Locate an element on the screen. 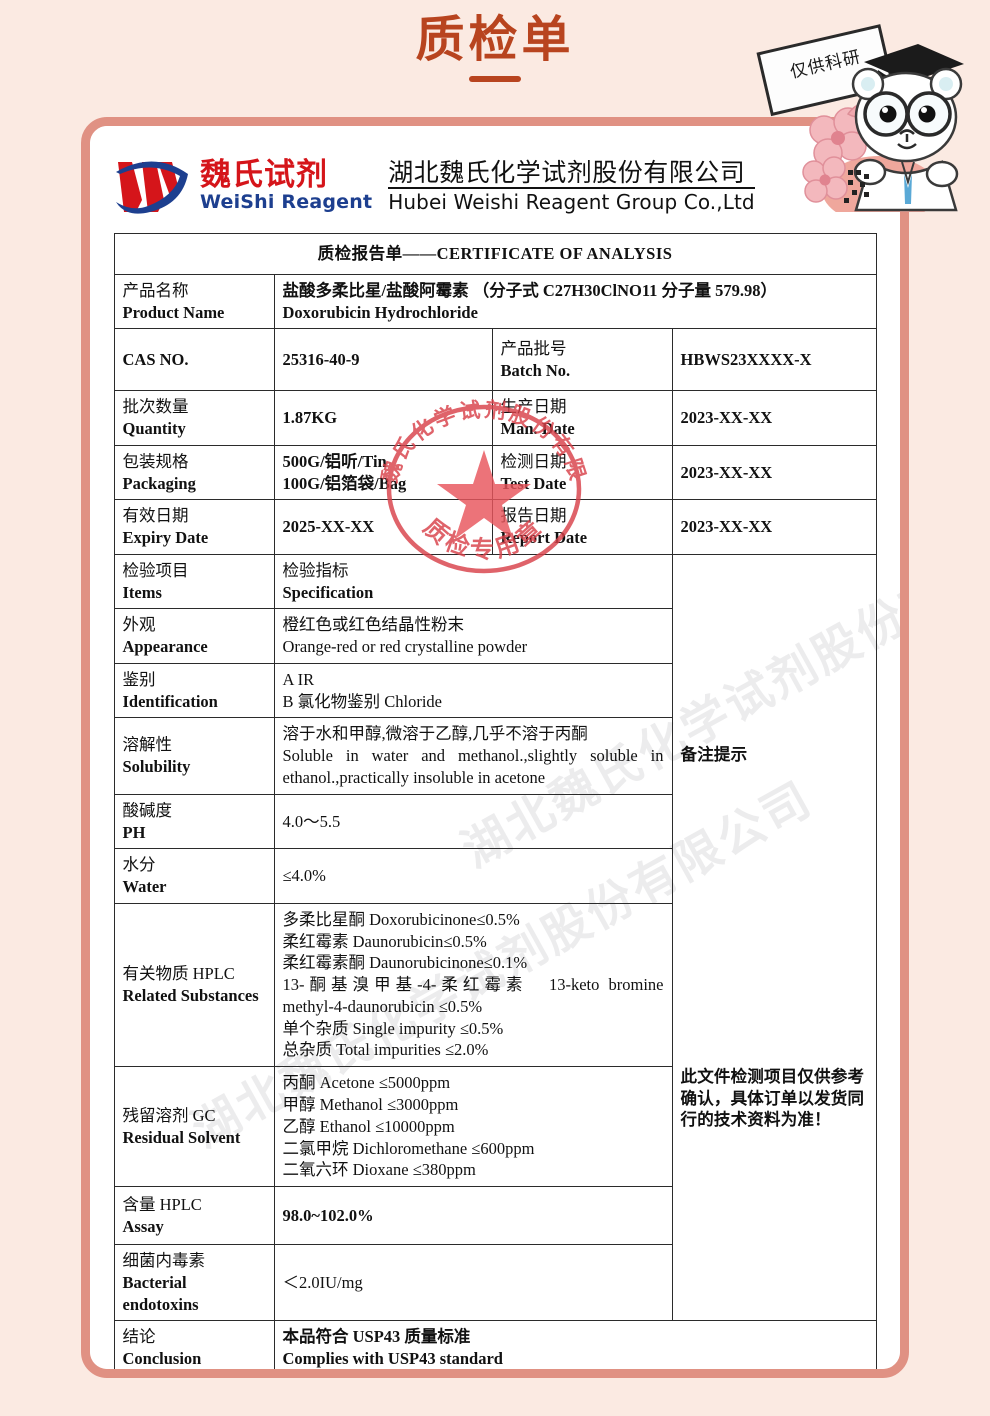  item-water: 水分 Water is located at coordinates (194, 876).